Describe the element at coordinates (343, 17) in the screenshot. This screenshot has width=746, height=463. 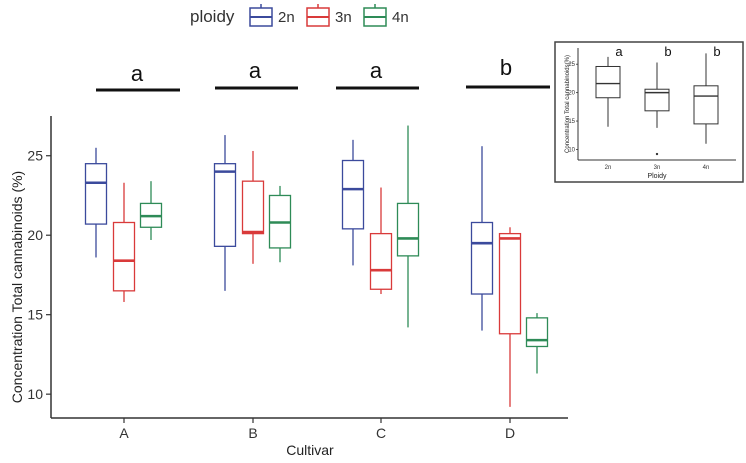
I see `legend-label-3n: 3n` at that location.